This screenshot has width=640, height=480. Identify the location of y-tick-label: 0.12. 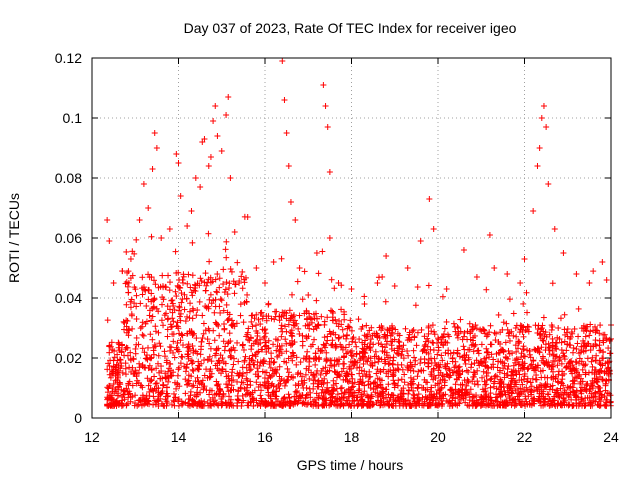
(68, 58).